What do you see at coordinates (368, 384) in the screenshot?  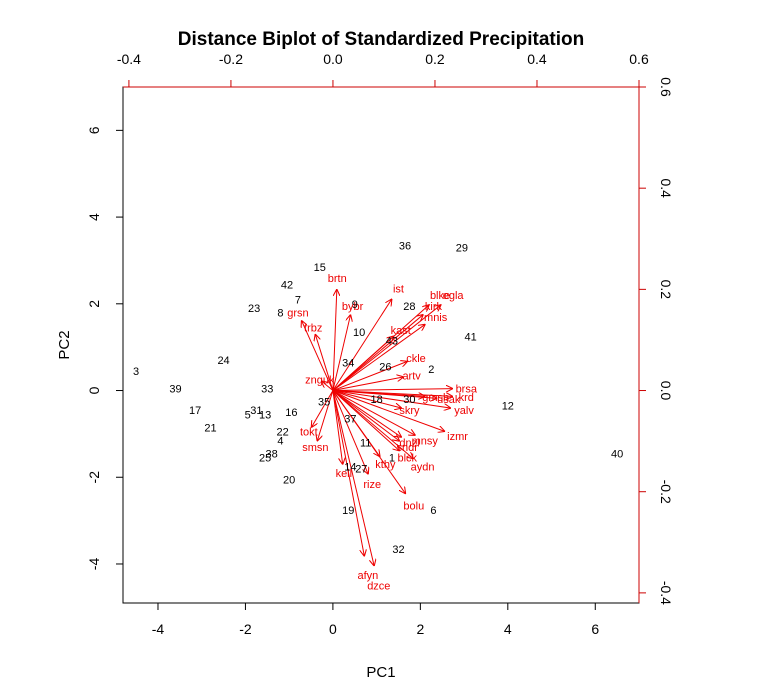 I see `variable-arrow-artv` at bounding box center [368, 384].